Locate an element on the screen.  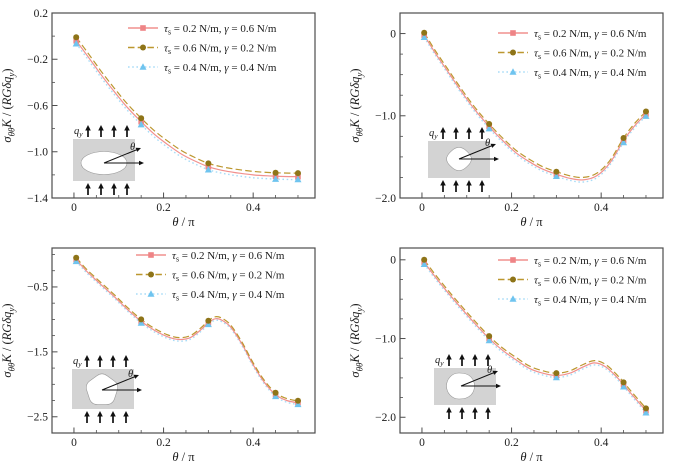
inset-diagram: qy θ is located at coordinates (108, 160).